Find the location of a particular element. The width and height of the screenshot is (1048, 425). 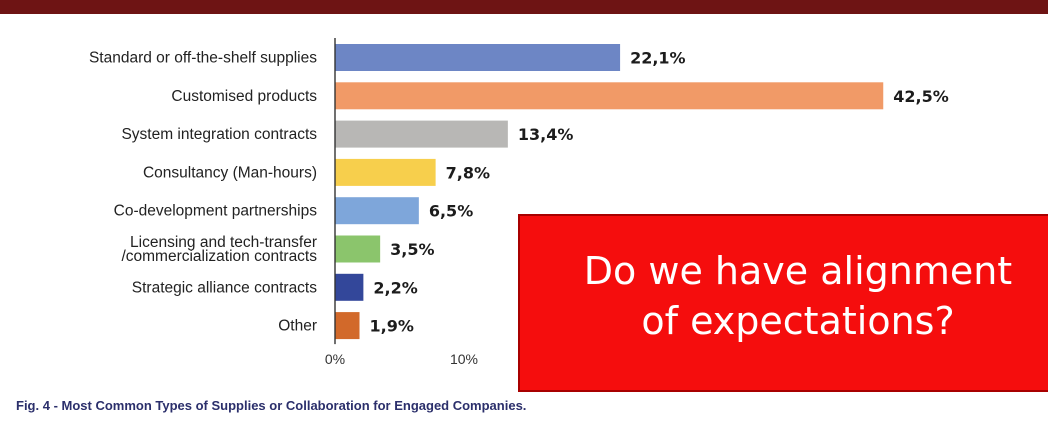

category-label-7: Other is located at coordinates (297, 326).